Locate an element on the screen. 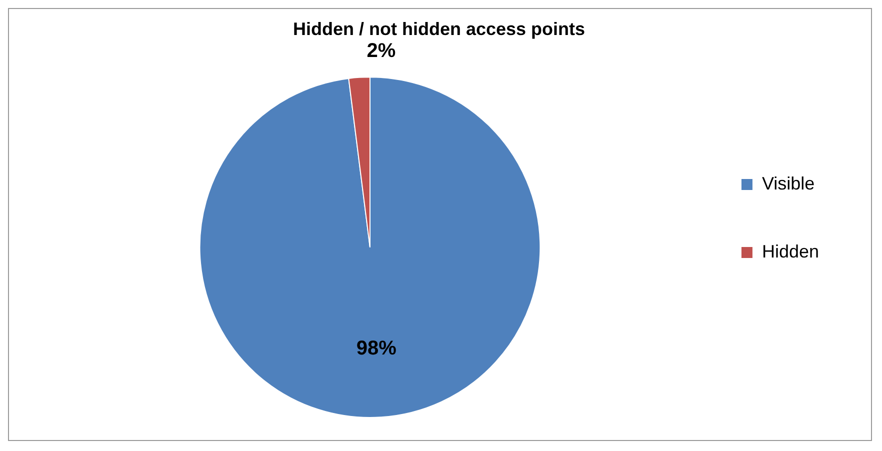 The width and height of the screenshot is (882, 451). data-label: 2% is located at coordinates (381, 51).